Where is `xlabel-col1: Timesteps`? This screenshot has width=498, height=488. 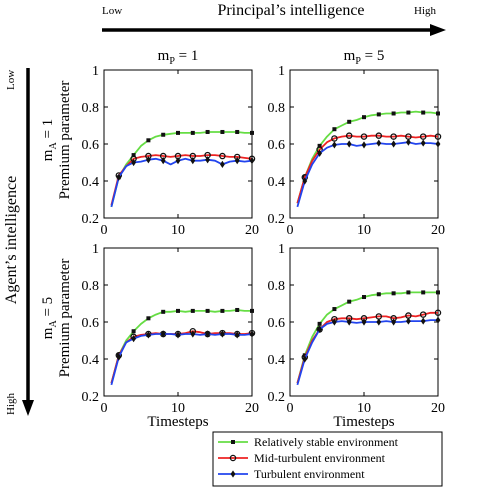 xlabel-col1: Timesteps is located at coordinates (177, 422).